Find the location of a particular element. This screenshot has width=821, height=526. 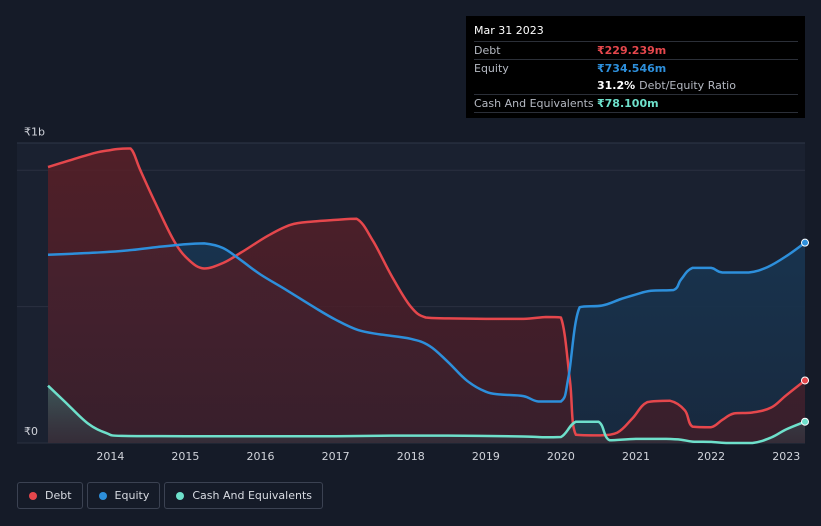

tooltip-cash-value: ₹78.100m is located at coordinates (628, 103).